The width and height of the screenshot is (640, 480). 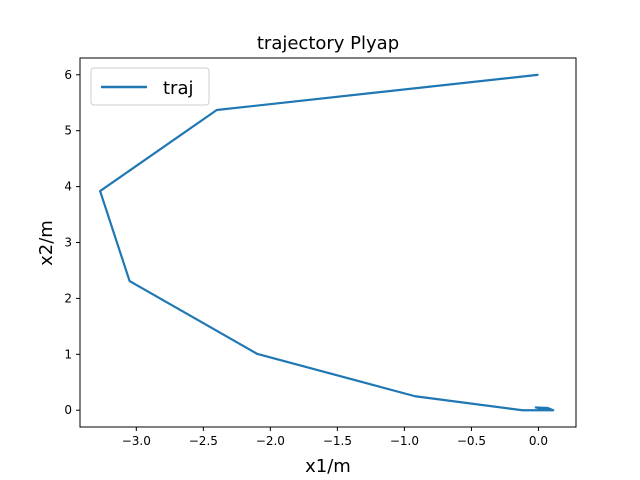 I want to click on legend-box, so click(x=150, y=86).